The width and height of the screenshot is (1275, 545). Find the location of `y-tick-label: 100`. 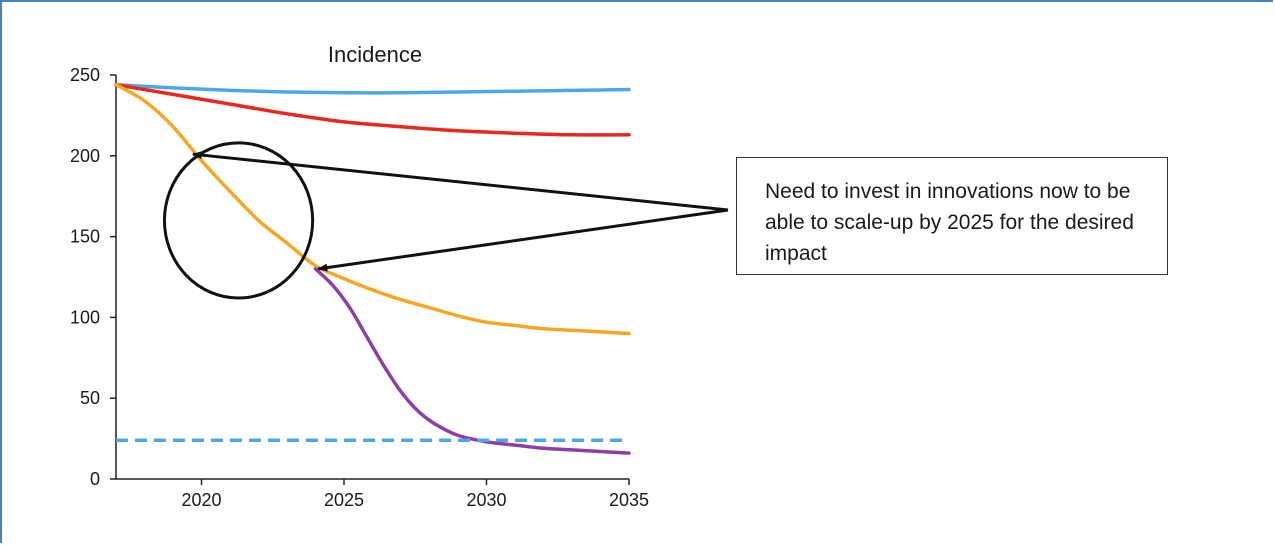

y-tick-label: 100 is located at coordinates (85, 317).